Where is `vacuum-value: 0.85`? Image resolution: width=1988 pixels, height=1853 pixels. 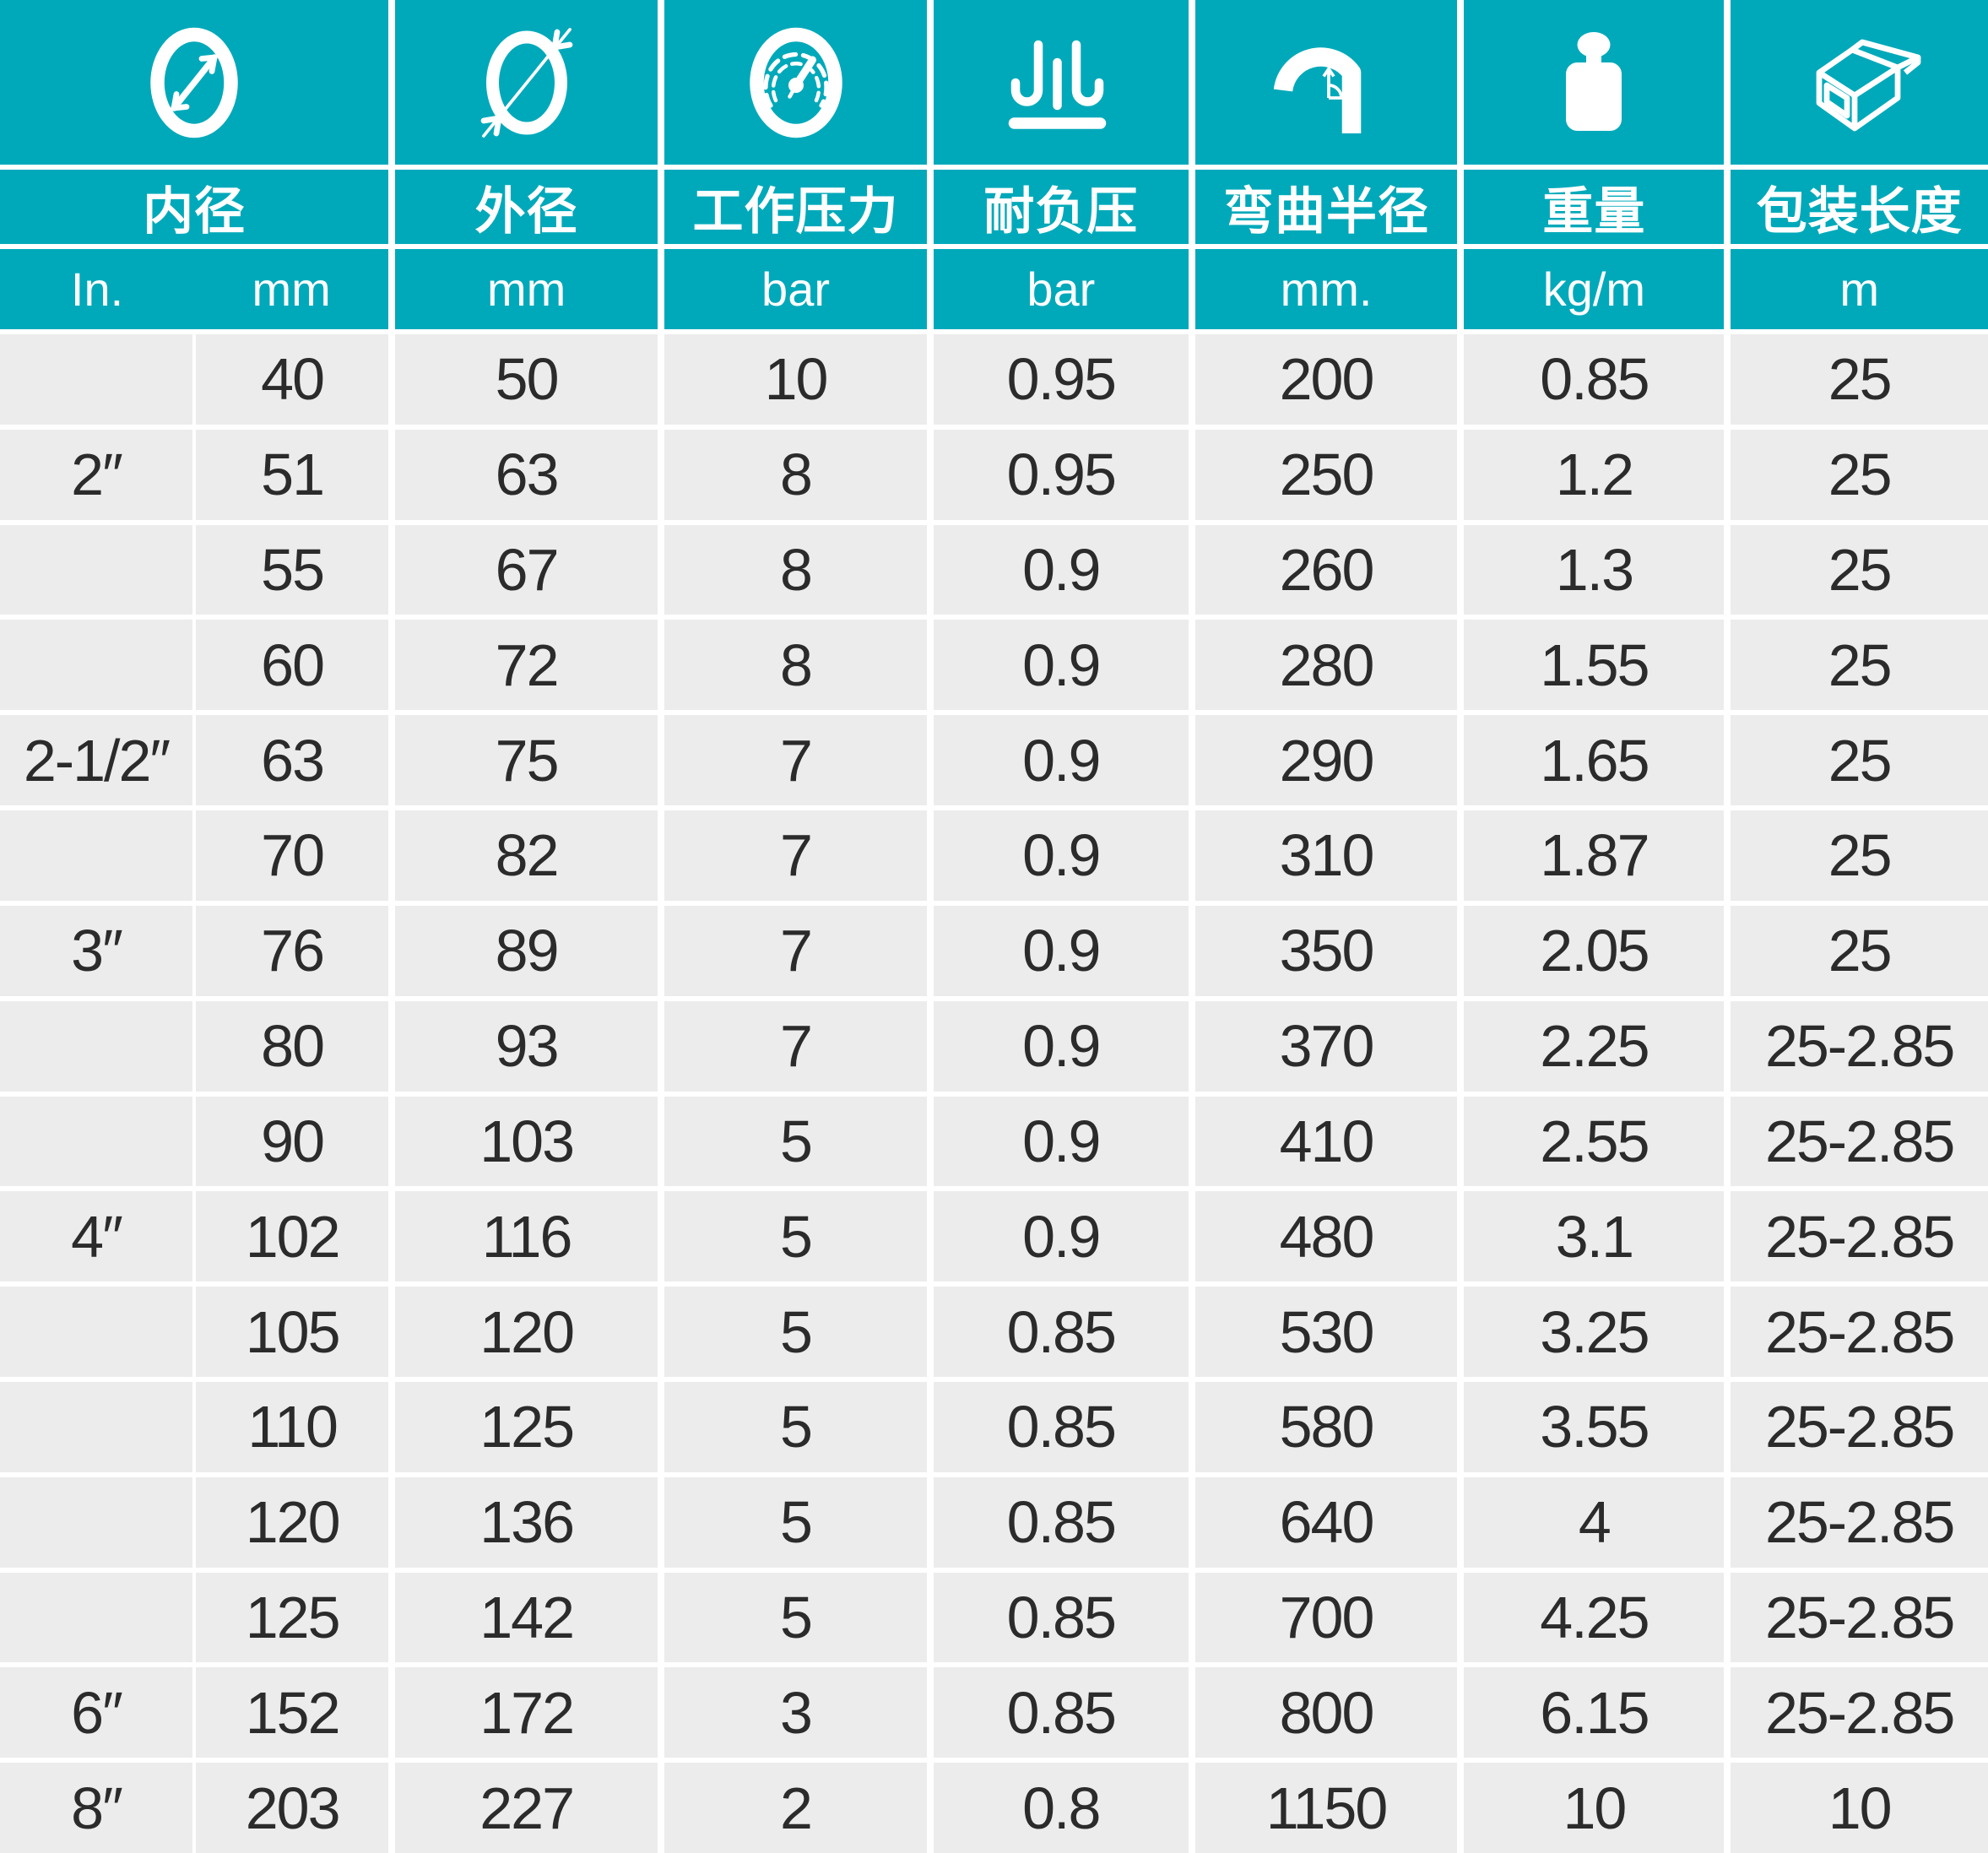 vacuum-value: 0.85 is located at coordinates (1061, 1618).